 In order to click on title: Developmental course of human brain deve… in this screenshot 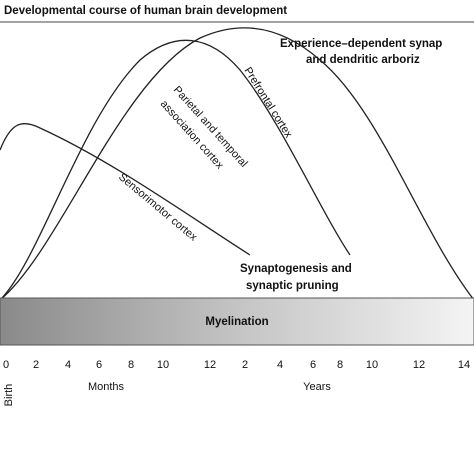, I will do `click(145, 11)`.